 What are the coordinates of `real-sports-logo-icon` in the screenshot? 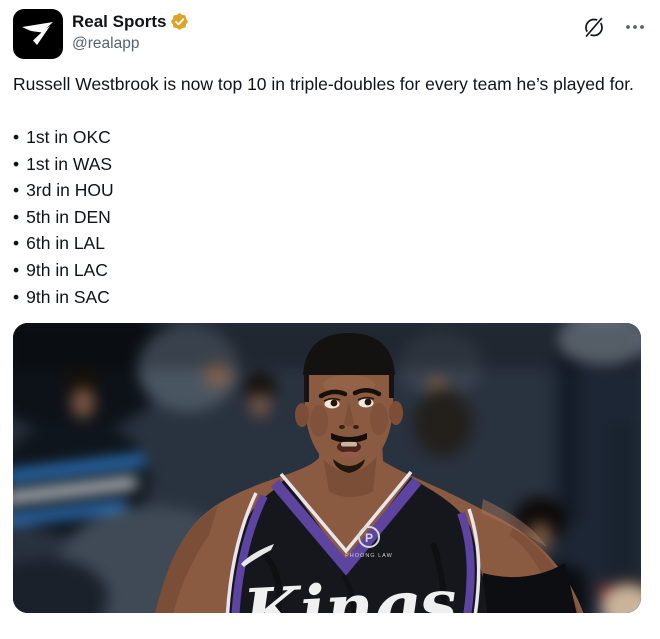 It's located at (37, 33).